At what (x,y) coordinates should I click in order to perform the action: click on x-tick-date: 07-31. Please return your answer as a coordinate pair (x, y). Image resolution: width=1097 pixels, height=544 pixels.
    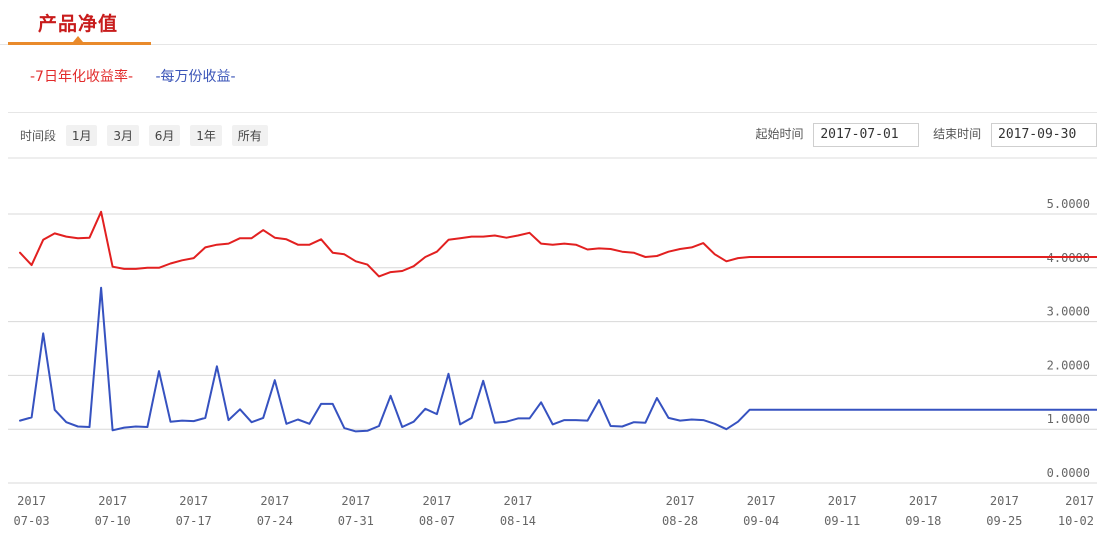
    Looking at the image, I should click on (356, 521).